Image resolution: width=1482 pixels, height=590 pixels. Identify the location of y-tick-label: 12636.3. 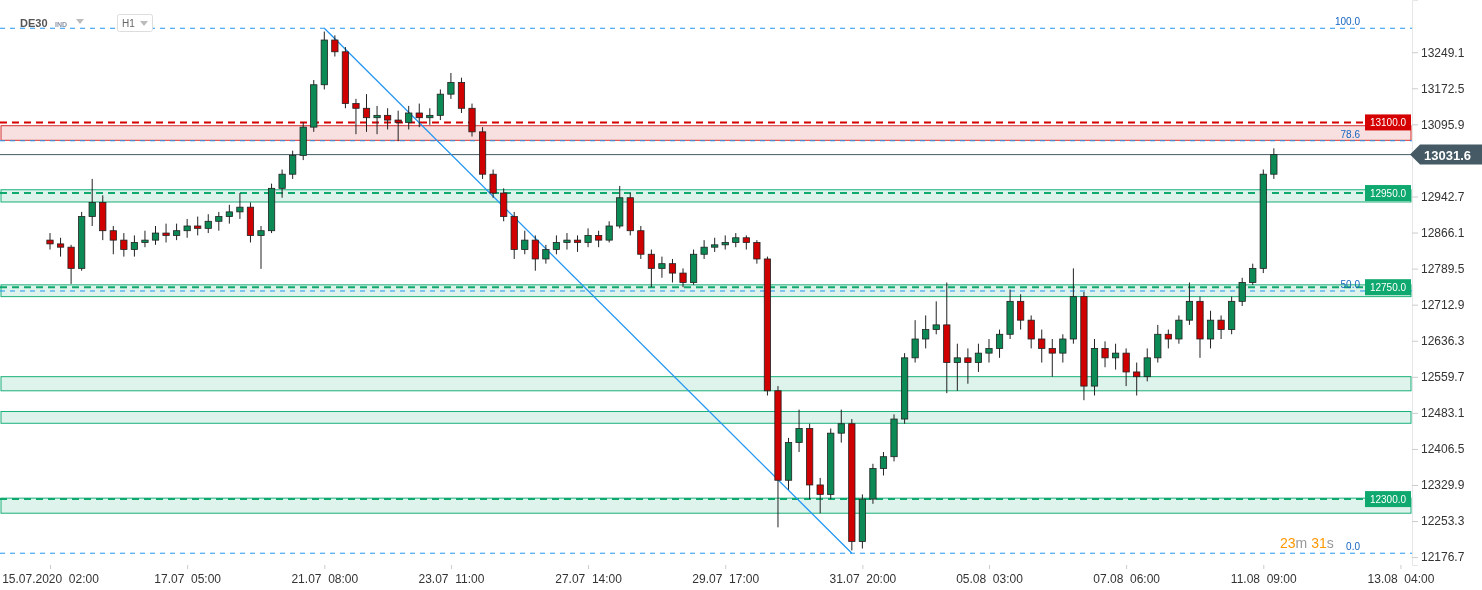
(1443, 341).